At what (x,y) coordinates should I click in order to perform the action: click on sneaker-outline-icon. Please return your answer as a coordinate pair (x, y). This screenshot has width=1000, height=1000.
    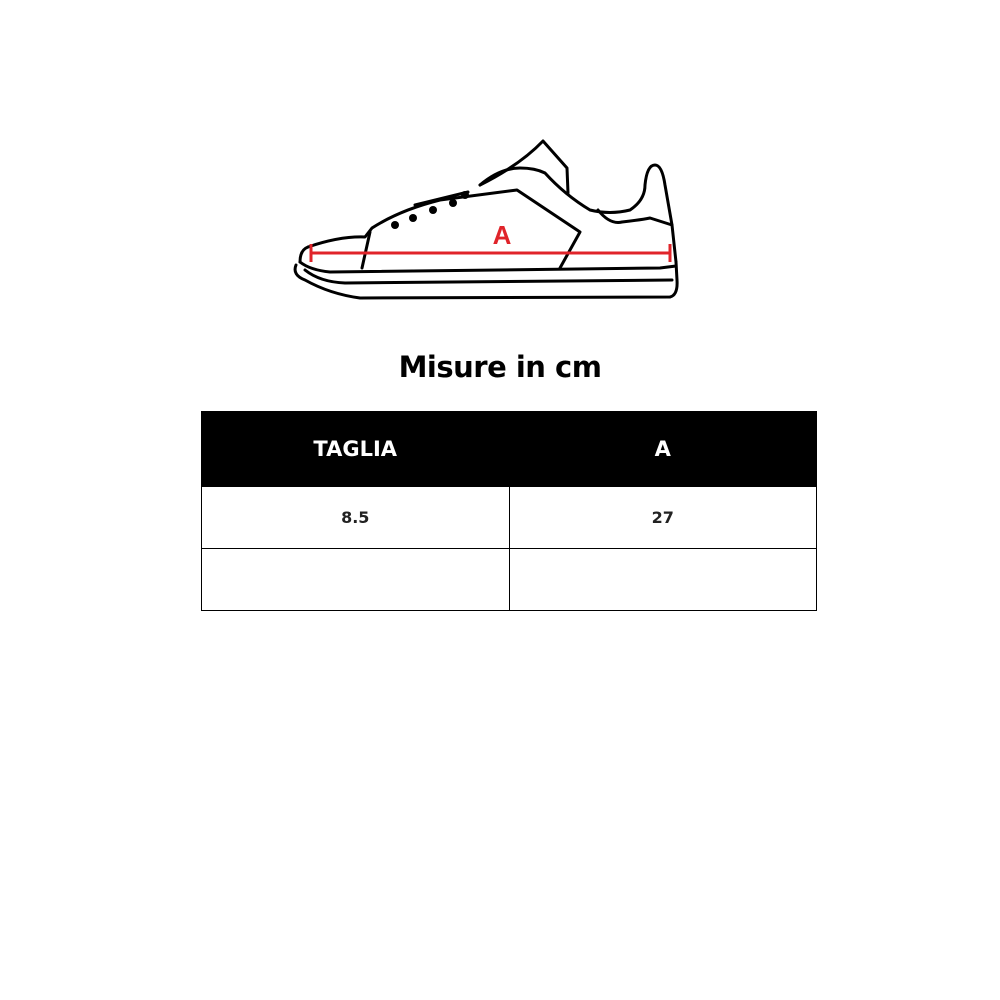
    Looking at the image, I should click on (486, 219).